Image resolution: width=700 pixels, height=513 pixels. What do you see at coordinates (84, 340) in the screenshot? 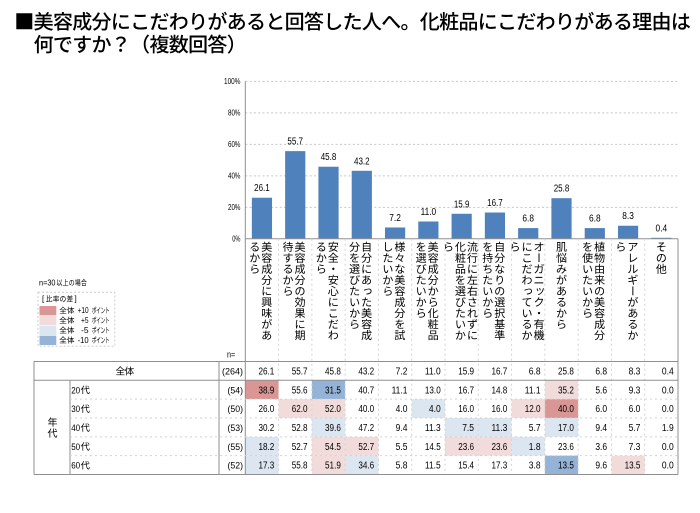
I see `svg-text: -10` at bounding box center [84, 340].